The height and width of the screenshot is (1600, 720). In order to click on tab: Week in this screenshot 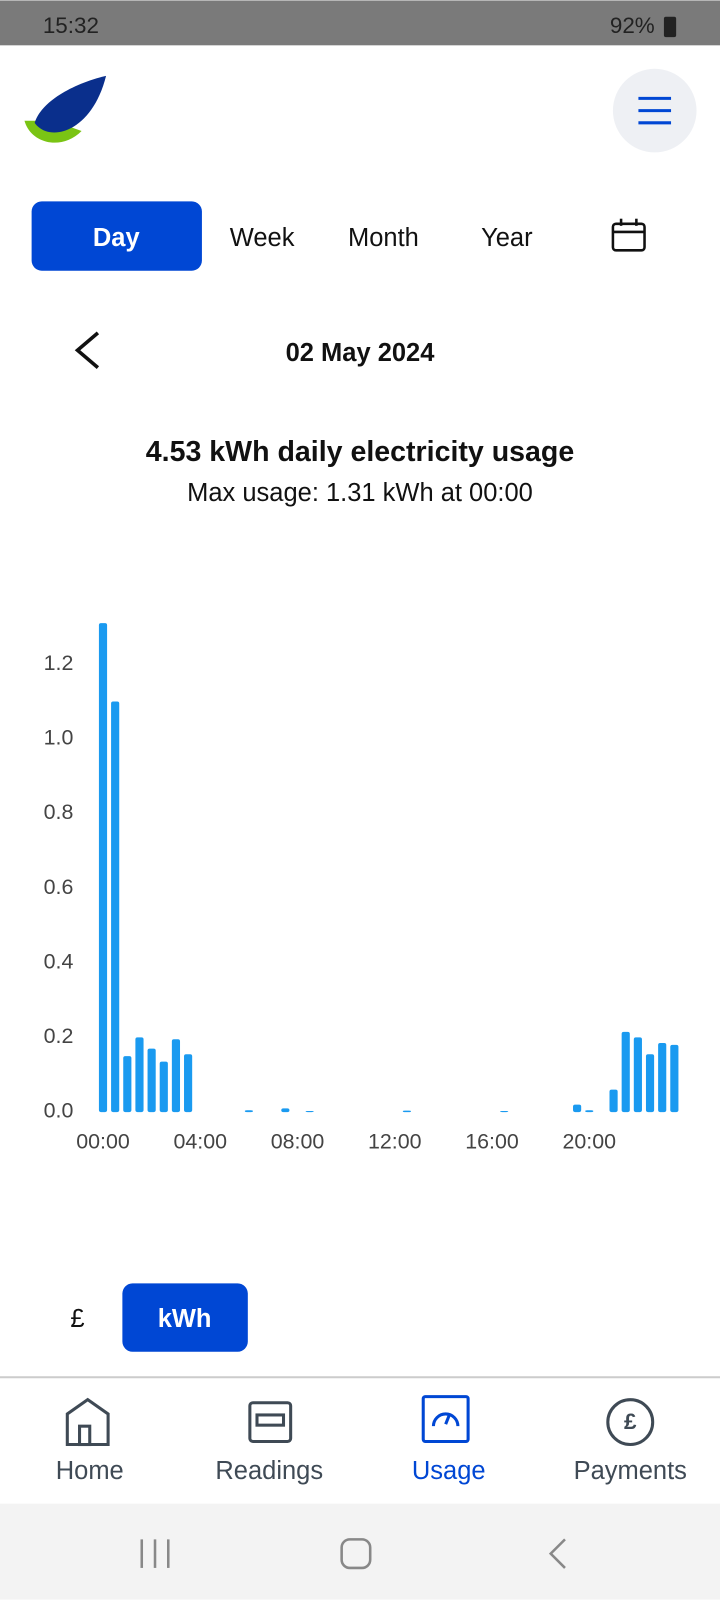, I will do `click(262, 238)`.